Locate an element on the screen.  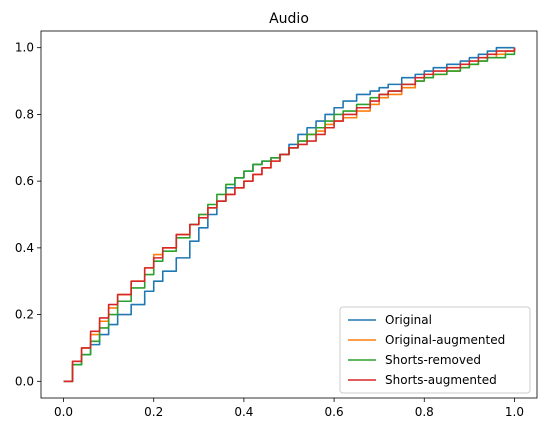
y-tick-label: 1.0 is located at coordinates (24, 48).